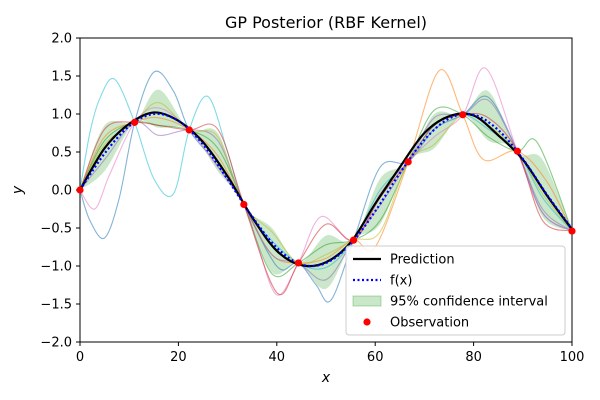 The image size is (600, 400). What do you see at coordinates (18, 190) in the screenshot?
I see `y-axis-label: y` at bounding box center [18, 190].